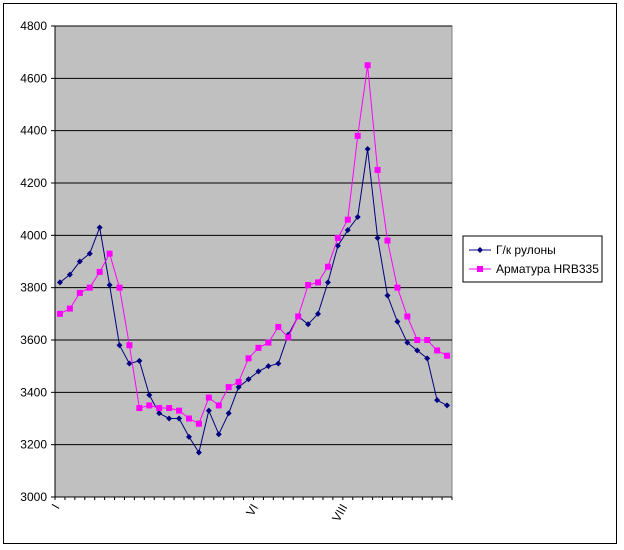 The height and width of the screenshot is (550, 624). What do you see at coordinates (532, 259) in the screenshot?
I see `legend` at bounding box center [532, 259].